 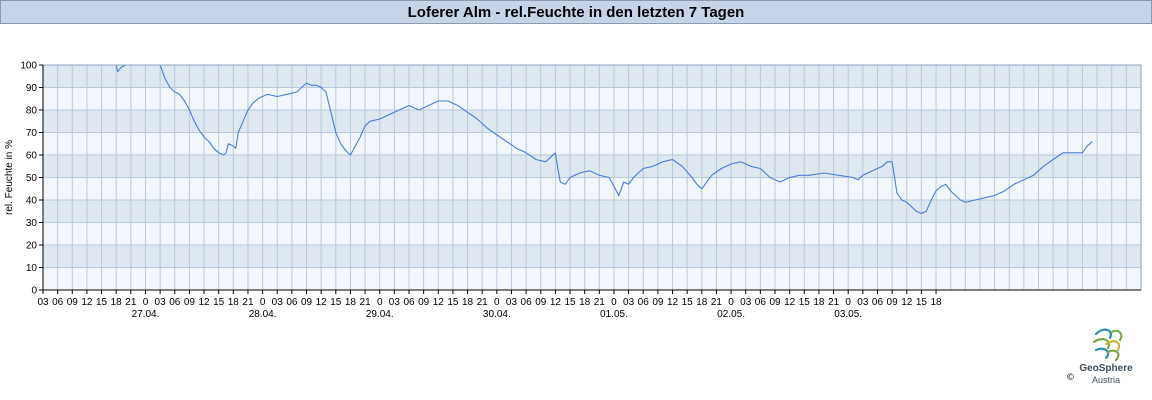 What do you see at coordinates (731, 314) in the screenshot?
I see `x-day-label: 02.05.` at bounding box center [731, 314].